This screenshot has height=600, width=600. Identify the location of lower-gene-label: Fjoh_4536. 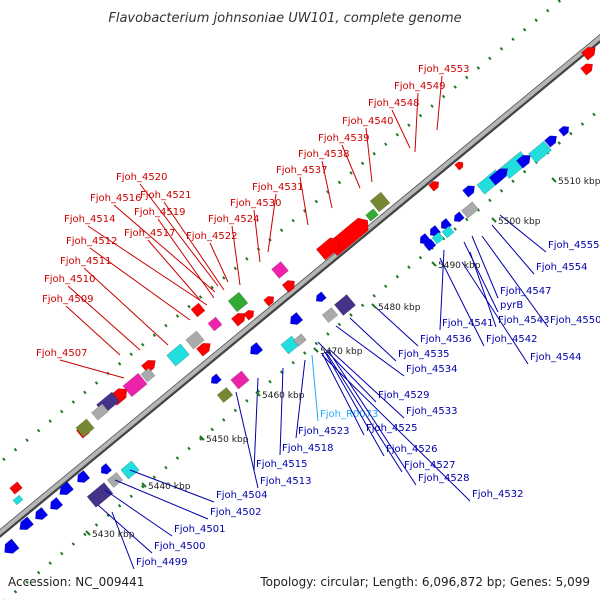
(445, 339).